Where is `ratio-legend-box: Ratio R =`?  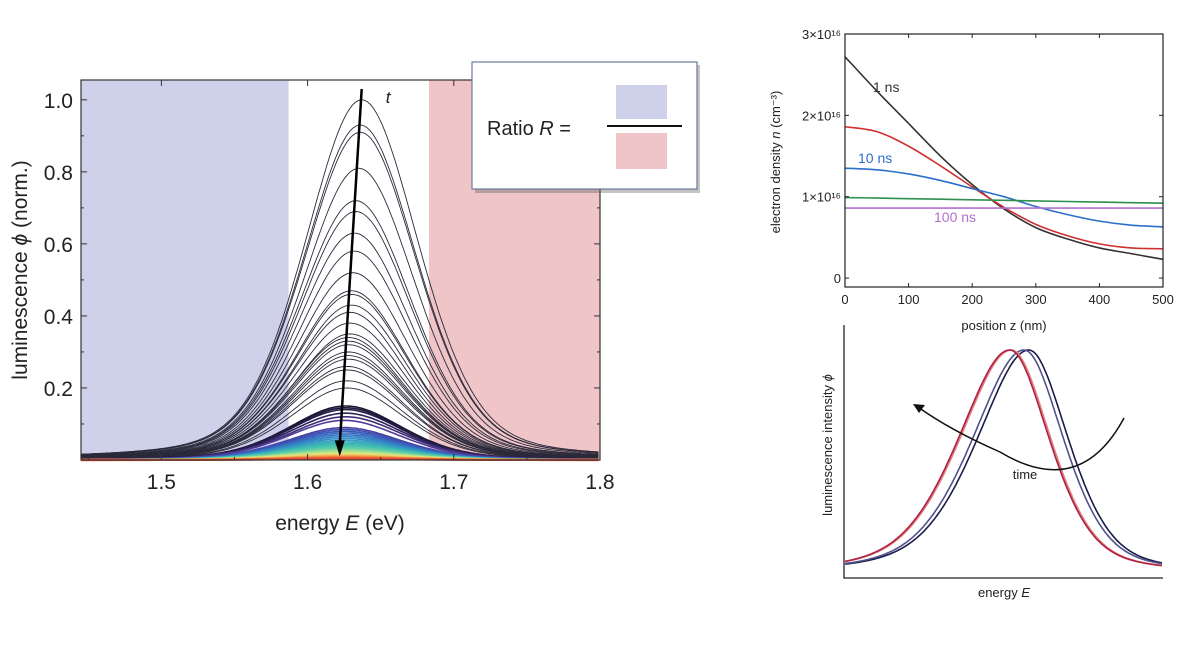 ratio-legend-box: Ratio R = is located at coordinates (585, 127).